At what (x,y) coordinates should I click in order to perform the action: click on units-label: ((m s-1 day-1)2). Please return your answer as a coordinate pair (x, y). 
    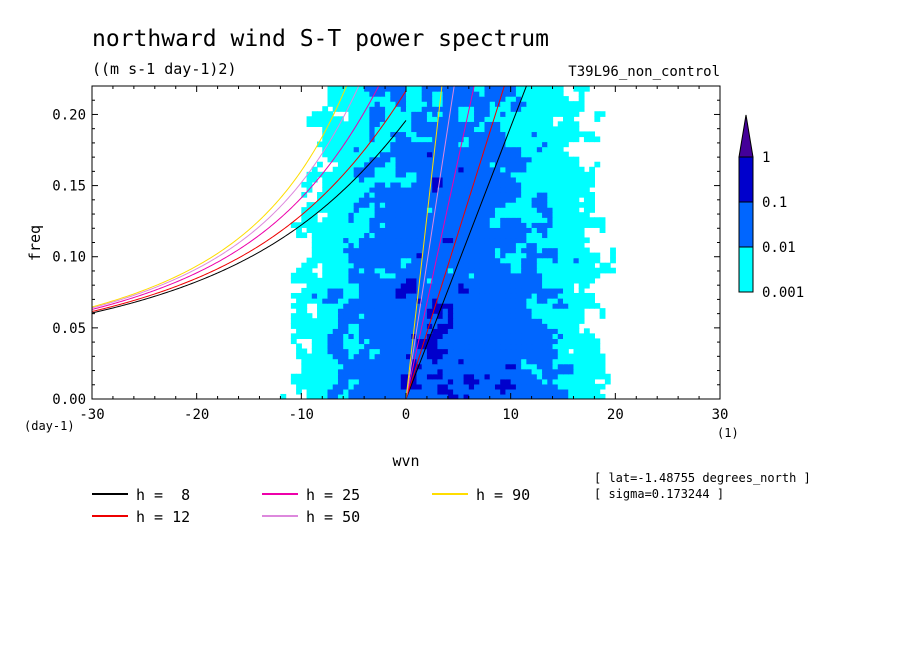
    Looking at the image, I should click on (164, 69).